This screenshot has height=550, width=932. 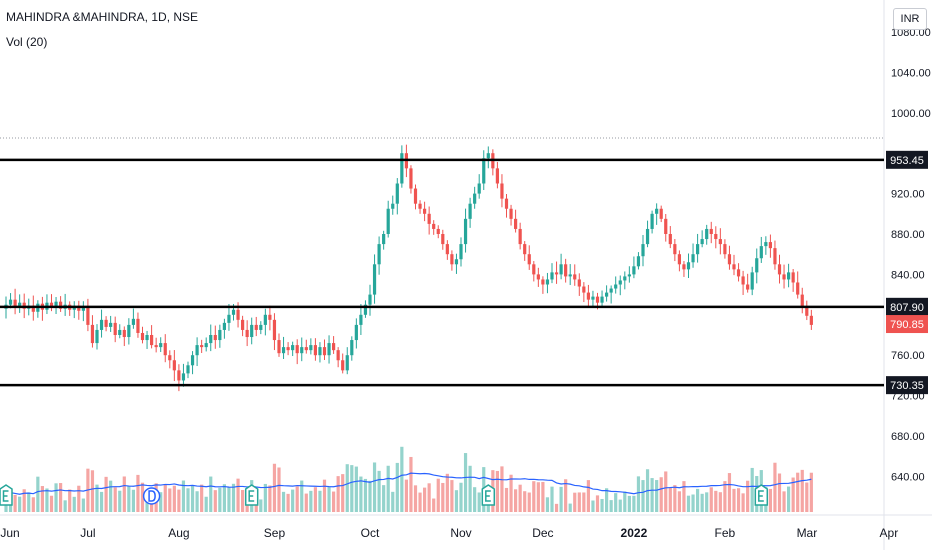 What do you see at coordinates (634, 533) in the screenshot?
I see `time-tick-label: 2022` at bounding box center [634, 533].